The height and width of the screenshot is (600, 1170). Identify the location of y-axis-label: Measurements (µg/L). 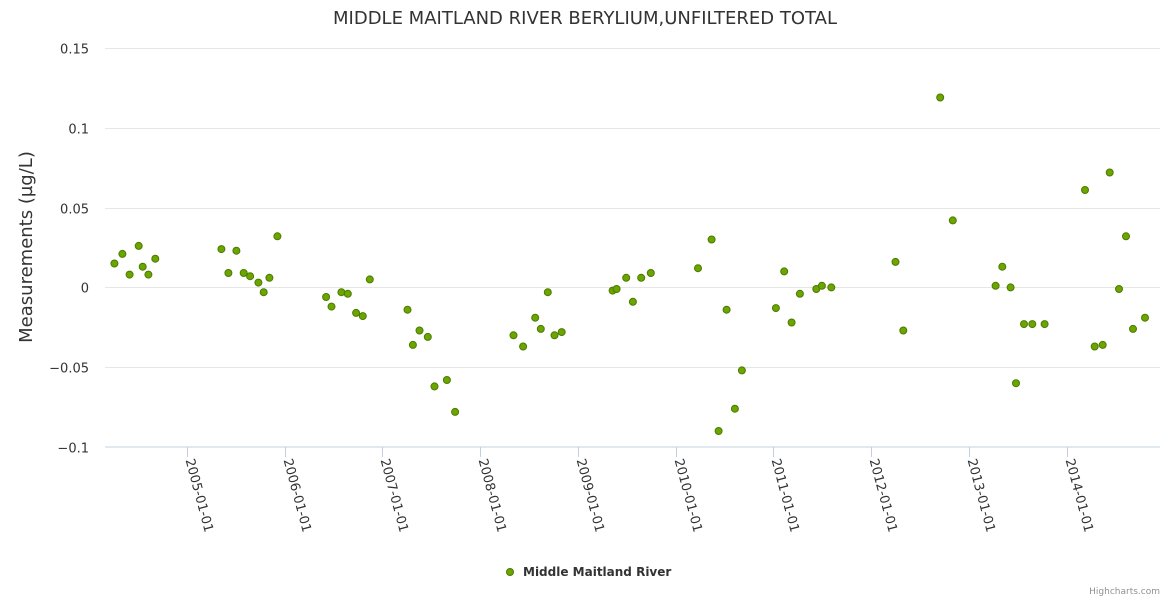
(26, 247).